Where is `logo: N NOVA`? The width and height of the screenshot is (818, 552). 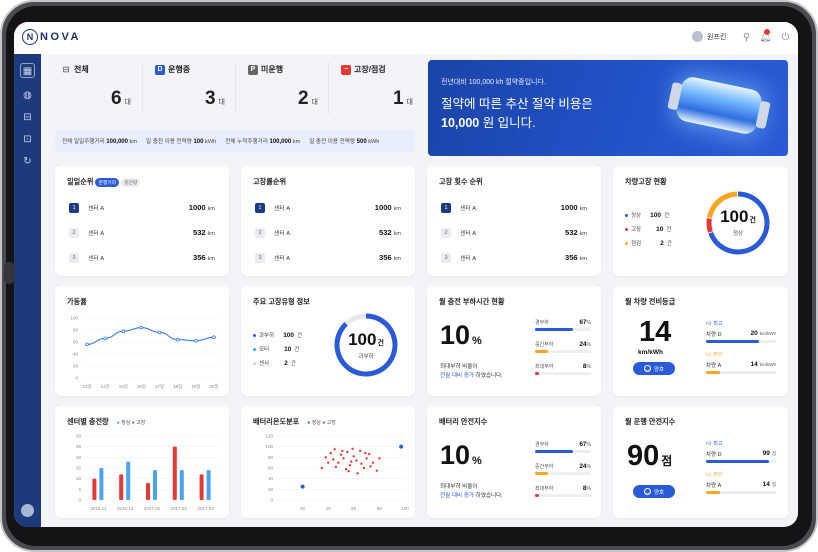 logo: N NOVA is located at coordinates (51, 37).